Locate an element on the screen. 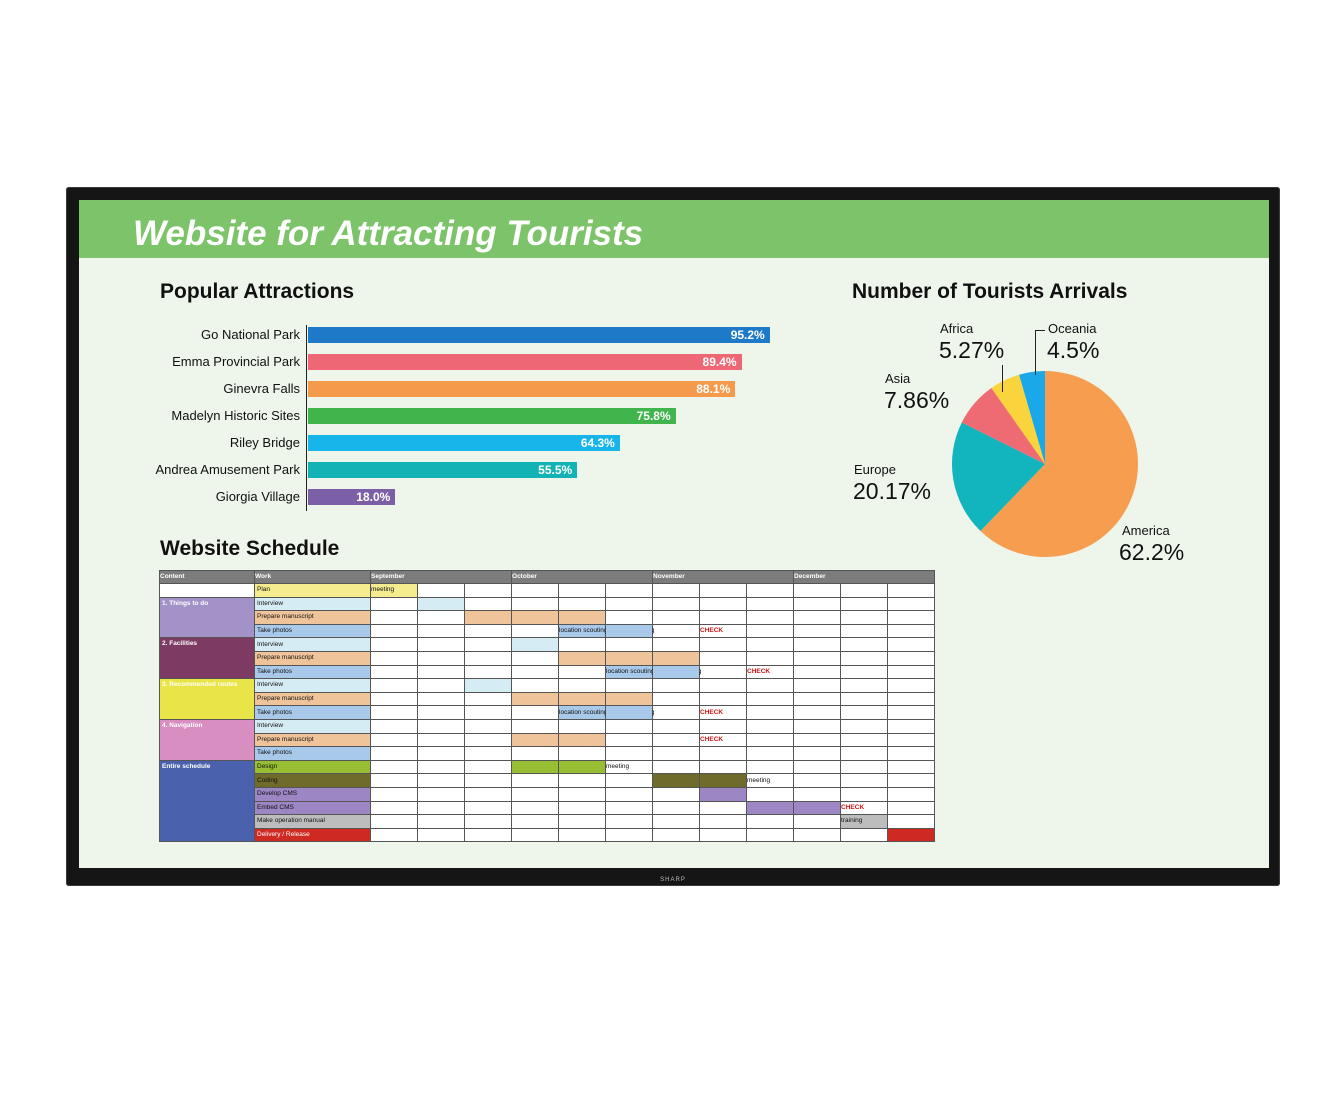 This screenshot has width=1344, height=1098. schedule-header-work: Work is located at coordinates (312, 577).